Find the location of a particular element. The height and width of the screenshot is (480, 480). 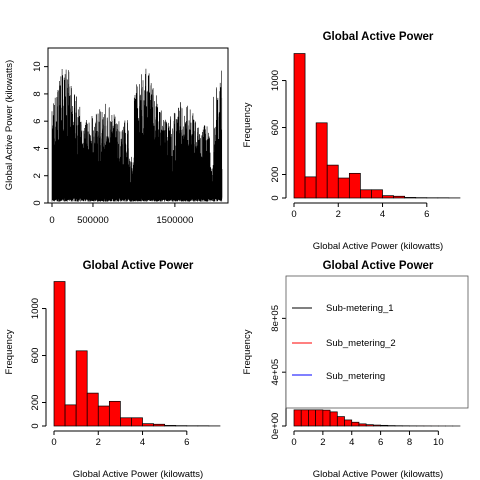

p3-x-axis: 0 2 4 6 is located at coordinates (120, 439).